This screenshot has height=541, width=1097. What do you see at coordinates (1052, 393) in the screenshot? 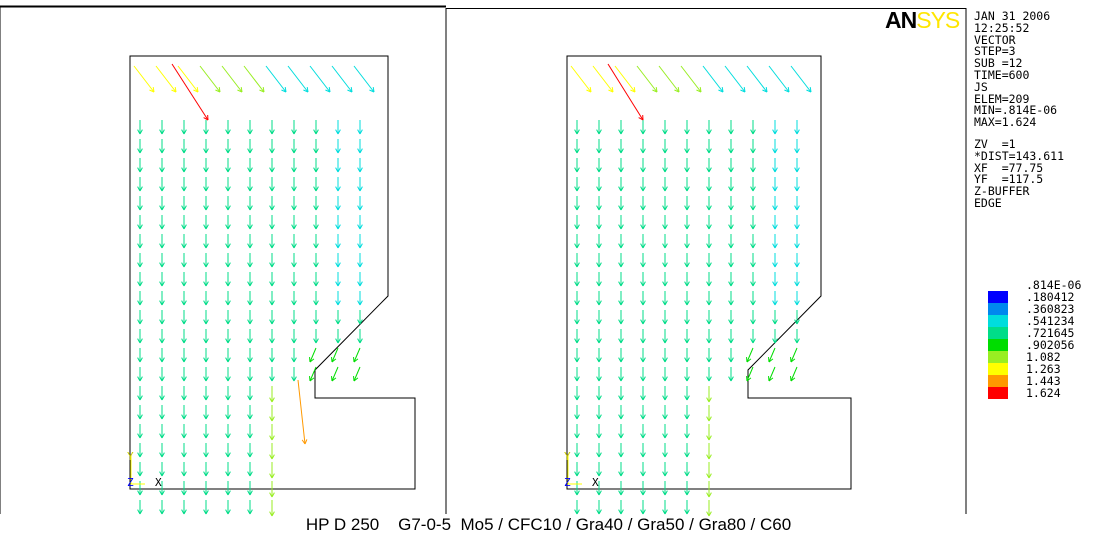
I see `legend-entry: 1.624` at bounding box center [1052, 393].